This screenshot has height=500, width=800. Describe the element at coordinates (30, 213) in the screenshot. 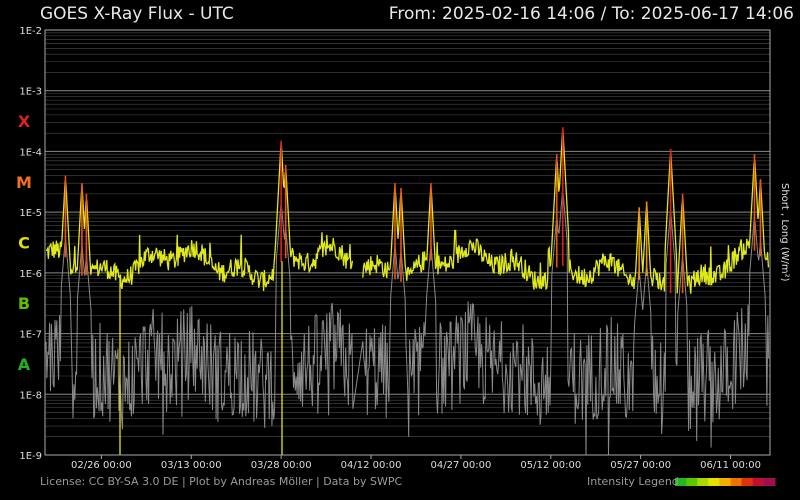

I see `y-tick-label: 1E-5` at that location.